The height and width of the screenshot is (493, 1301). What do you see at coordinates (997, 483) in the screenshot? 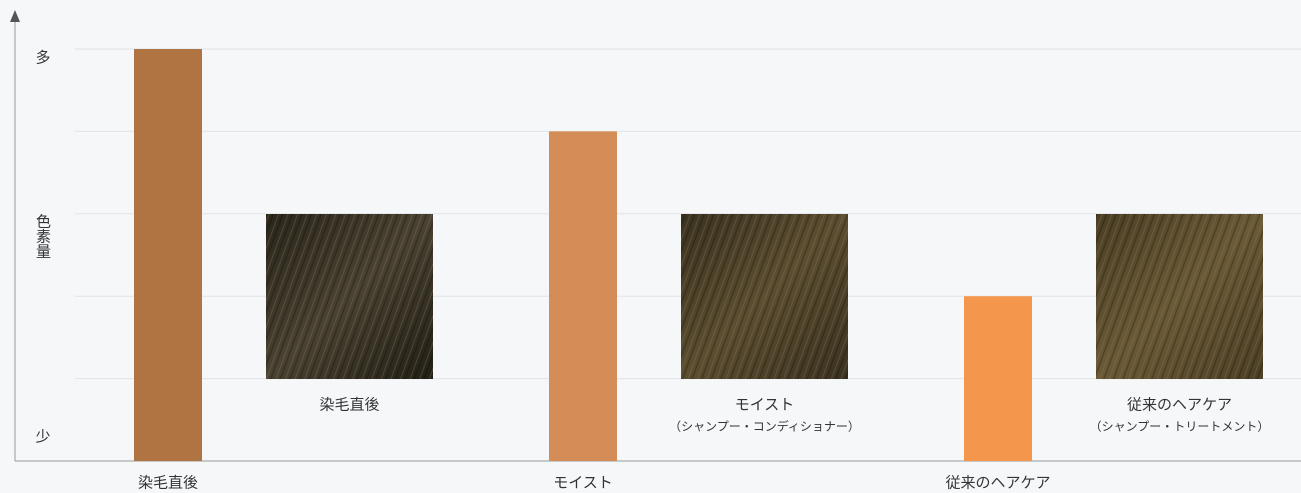
I see `x-tick-label: 従来のヘアケア` at bounding box center [997, 483].